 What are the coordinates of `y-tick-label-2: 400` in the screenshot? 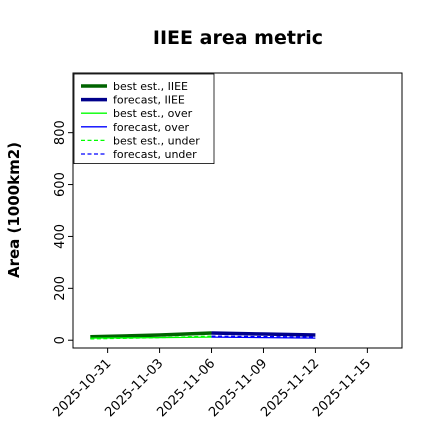 It's located at (60, 236).